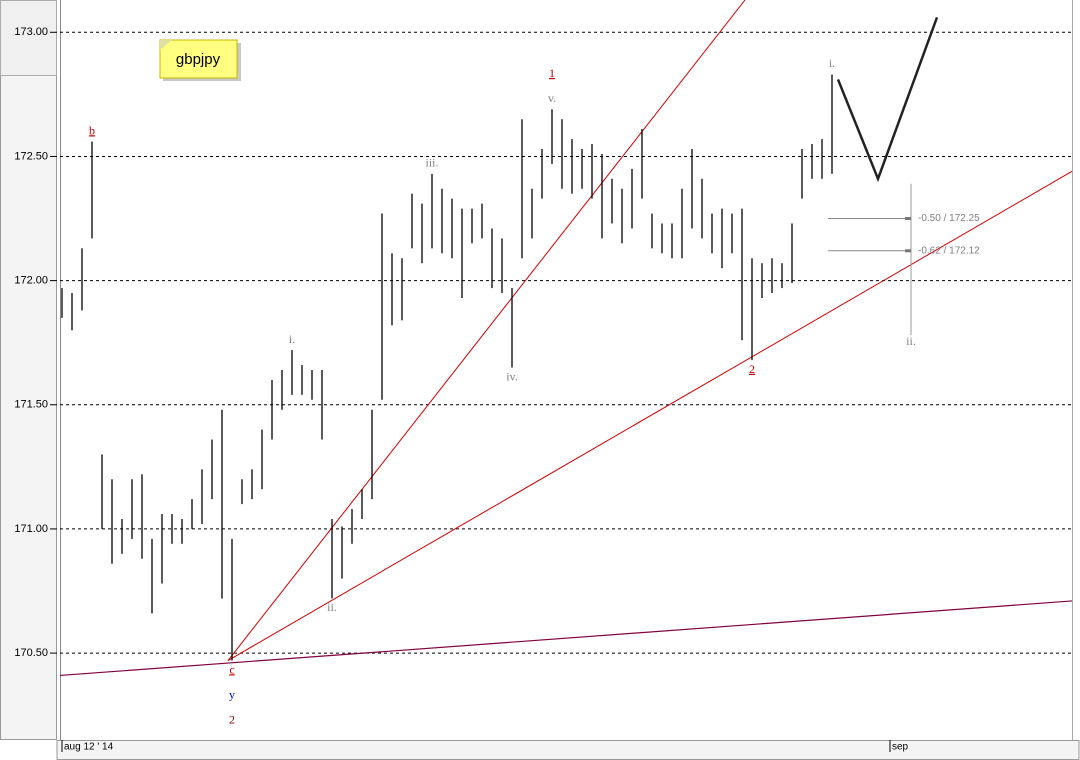 This screenshot has width=1080, height=760. I want to click on y-tick-label: 171.50, so click(31, 405).